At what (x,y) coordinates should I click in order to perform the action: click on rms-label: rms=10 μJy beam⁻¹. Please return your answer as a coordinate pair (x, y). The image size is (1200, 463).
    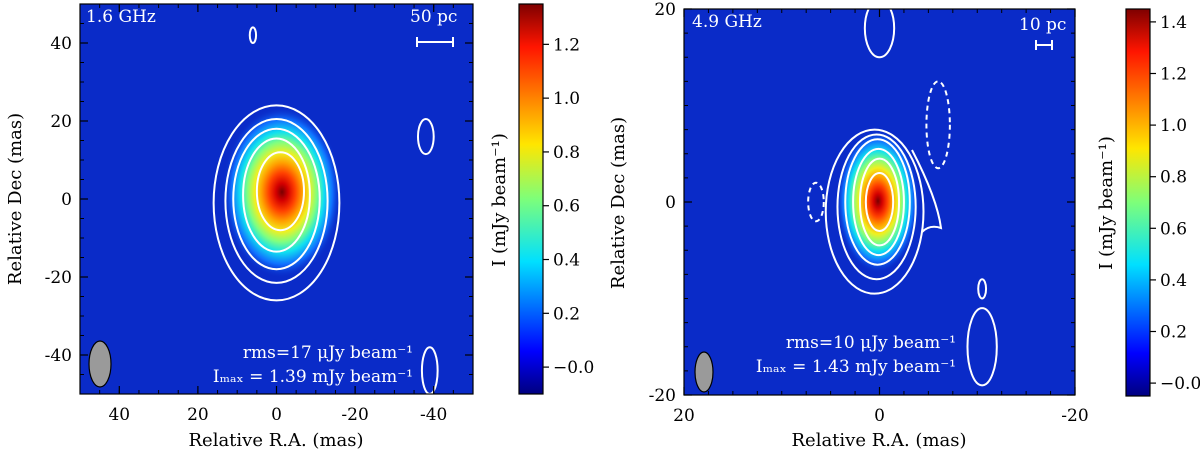
    Looking at the image, I should click on (871, 343).